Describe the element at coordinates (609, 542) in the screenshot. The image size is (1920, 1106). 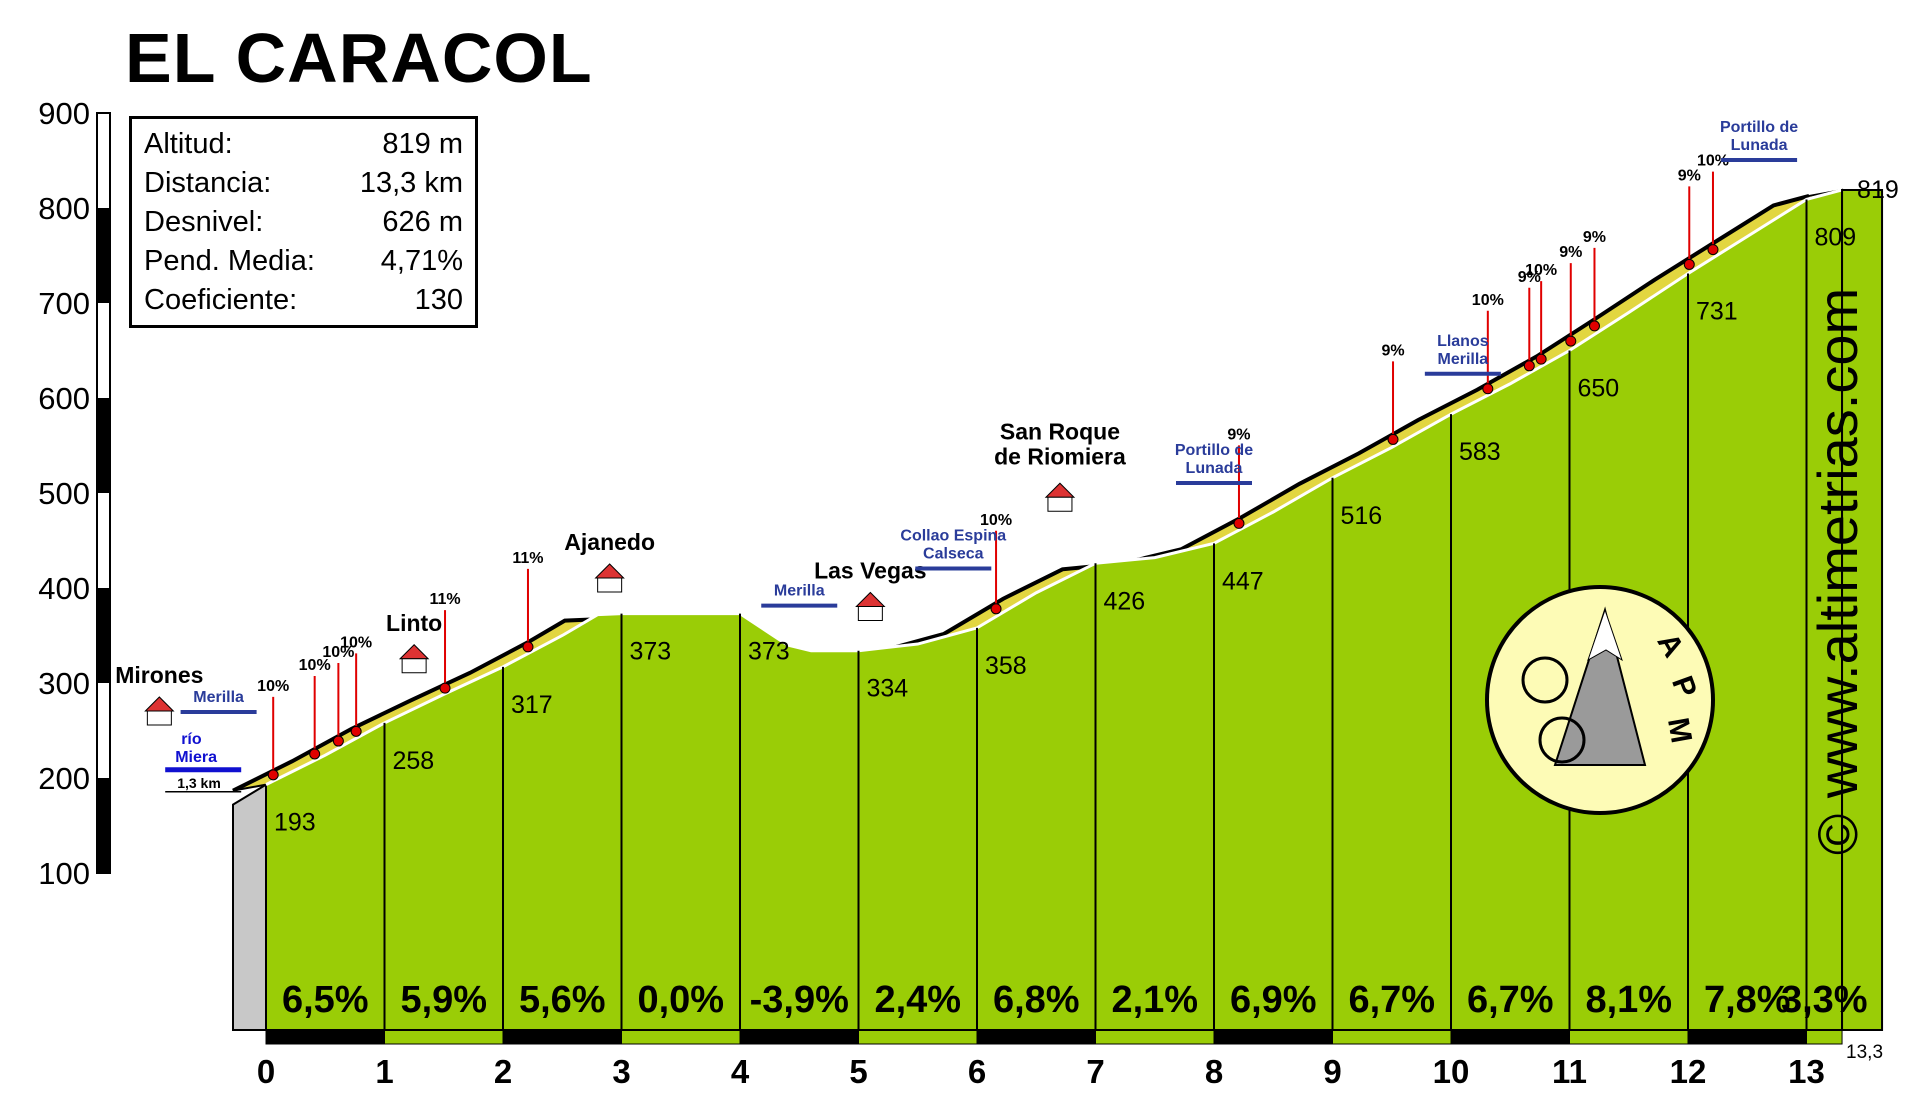
I see `place-name: Ajanedo` at that location.